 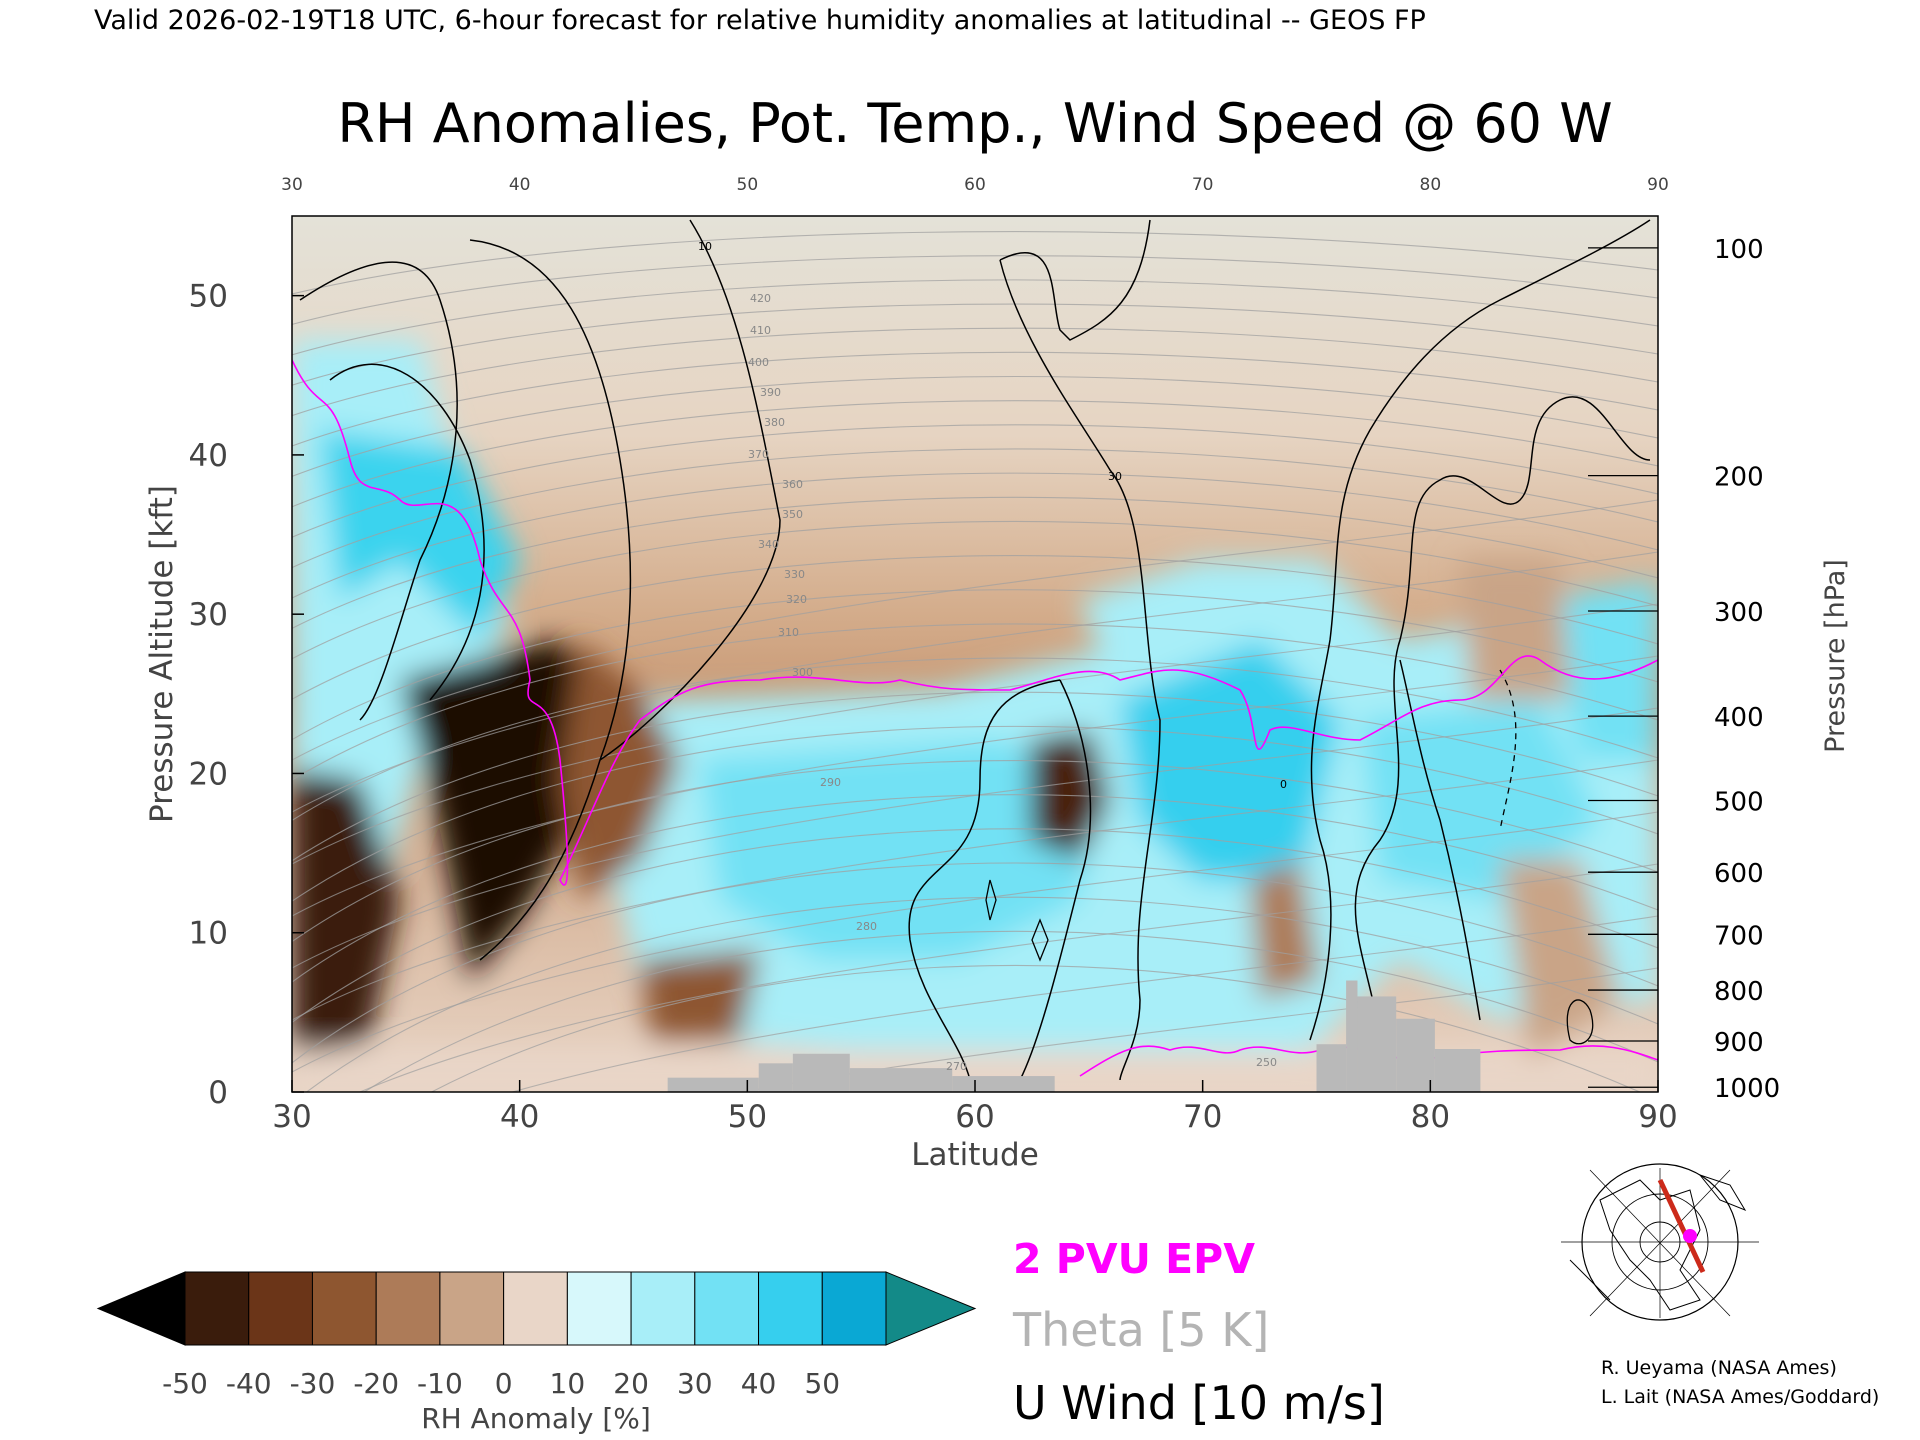 I want to click on theta-label: 250, so click(x=1266, y=1062).